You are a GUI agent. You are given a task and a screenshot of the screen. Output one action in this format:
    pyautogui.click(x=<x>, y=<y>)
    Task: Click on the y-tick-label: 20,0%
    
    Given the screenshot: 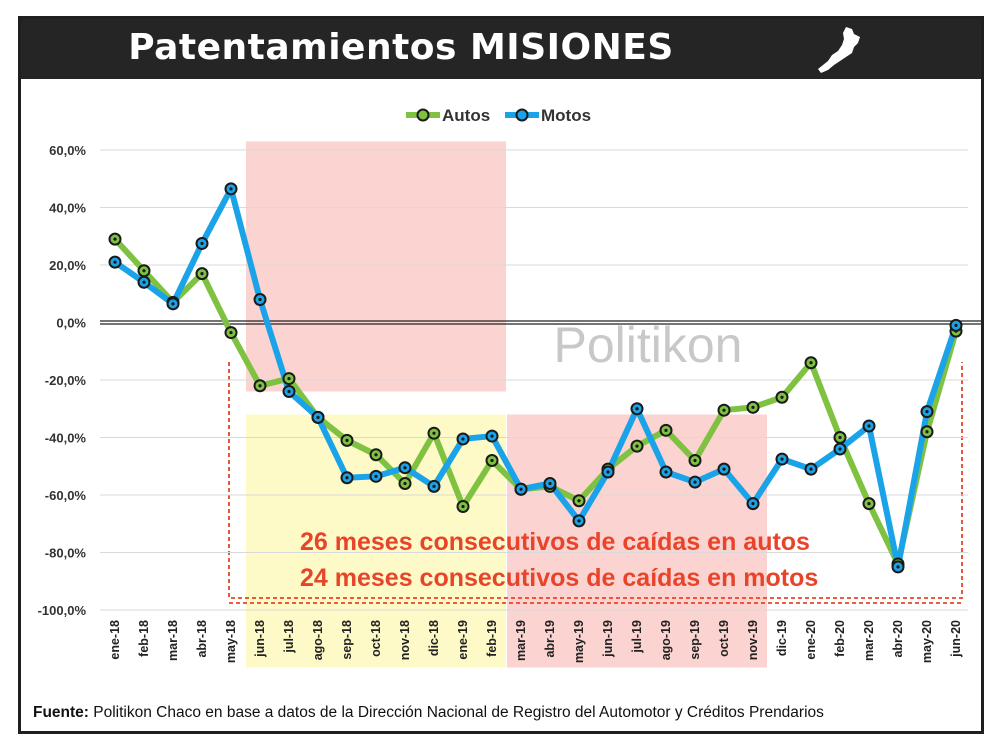 What is the action you would take?
    pyautogui.click(x=67, y=265)
    